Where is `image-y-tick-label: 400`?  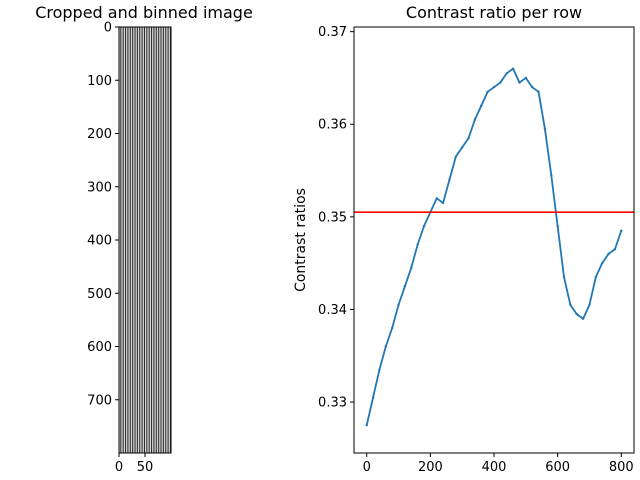 image-y-tick-label: 400 is located at coordinates (99, 241).